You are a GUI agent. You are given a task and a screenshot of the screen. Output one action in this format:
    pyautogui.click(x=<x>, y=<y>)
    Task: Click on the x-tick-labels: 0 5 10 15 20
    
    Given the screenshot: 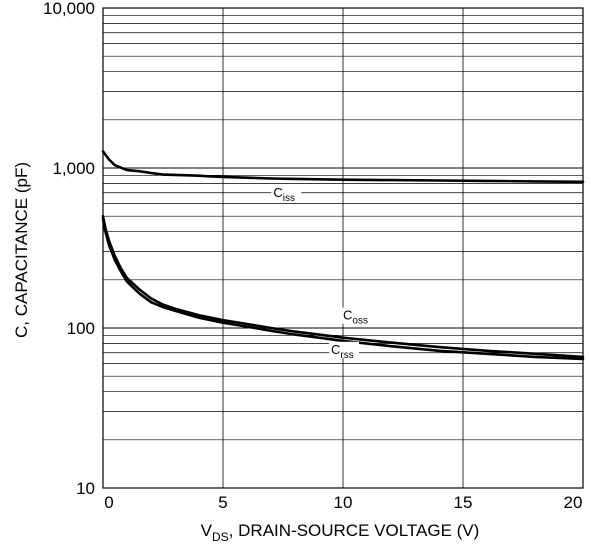 What is the action you would take?
    pyautogui.click(x=343, y=502)
    